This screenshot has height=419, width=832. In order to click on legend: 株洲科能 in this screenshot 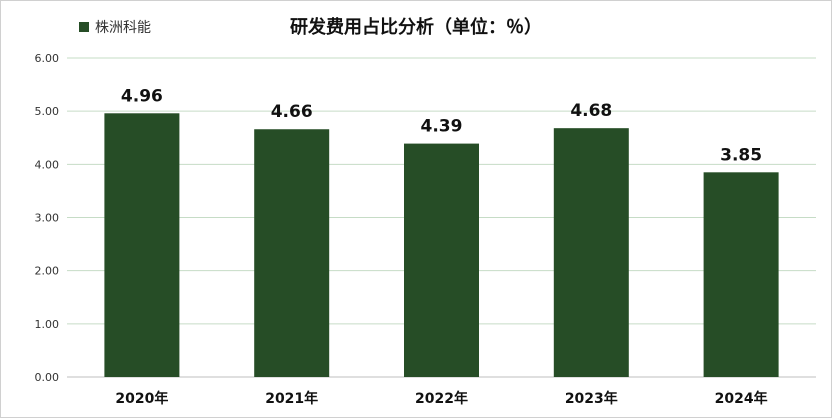, I will do `click(115, 27)`.